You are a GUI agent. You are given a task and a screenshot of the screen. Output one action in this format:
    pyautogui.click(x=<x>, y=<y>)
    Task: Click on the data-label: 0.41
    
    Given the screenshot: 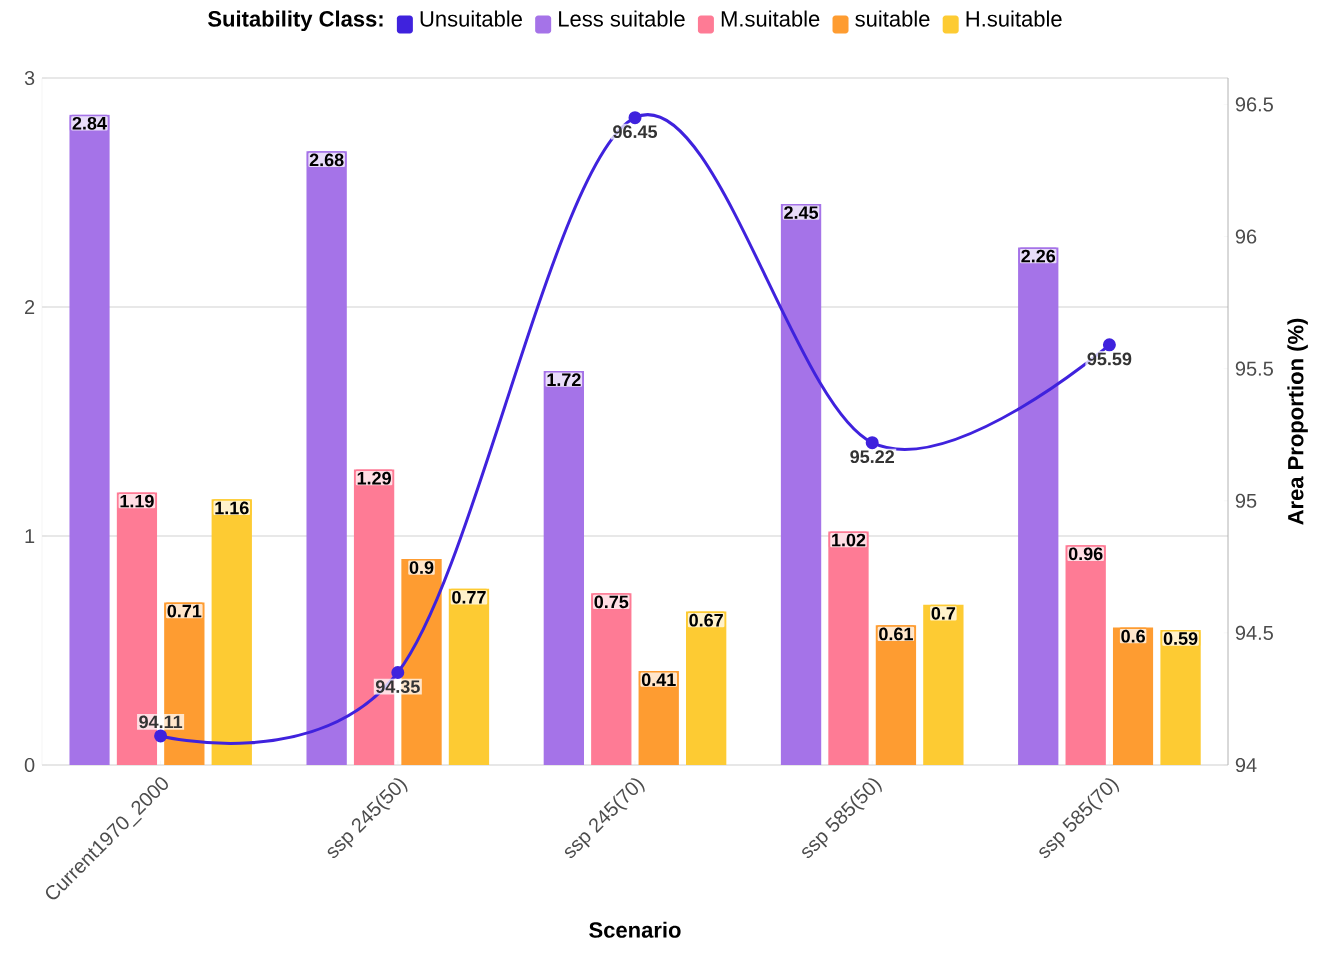 What is the action you would take?
    pyautogui.click(x=658, y=680)
    